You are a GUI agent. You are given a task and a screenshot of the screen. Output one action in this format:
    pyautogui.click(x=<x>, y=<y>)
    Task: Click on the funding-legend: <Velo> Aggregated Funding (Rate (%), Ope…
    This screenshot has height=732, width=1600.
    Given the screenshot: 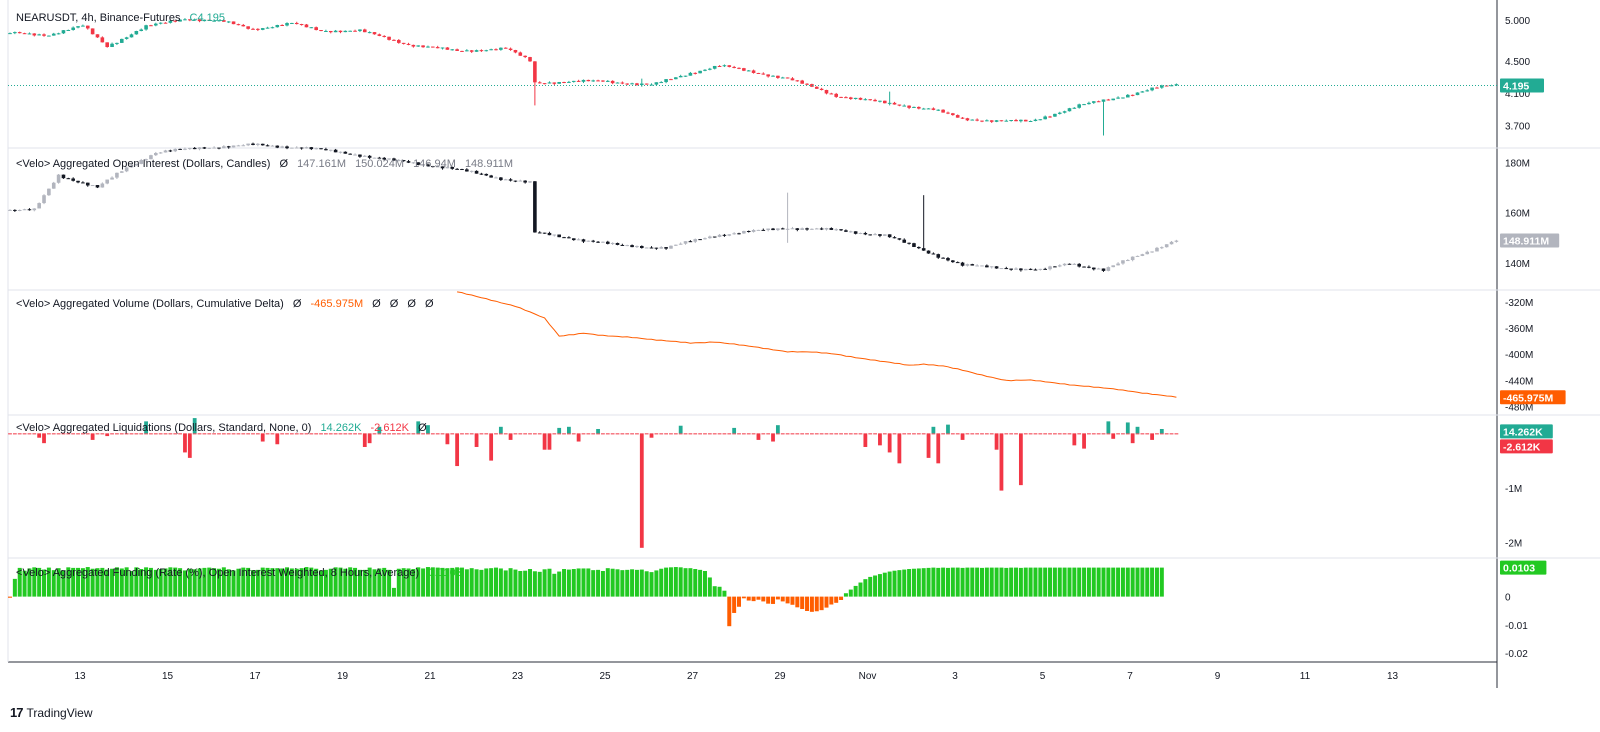 What is the action you would take?
    pyautogui.click(x=239, y=573)
    